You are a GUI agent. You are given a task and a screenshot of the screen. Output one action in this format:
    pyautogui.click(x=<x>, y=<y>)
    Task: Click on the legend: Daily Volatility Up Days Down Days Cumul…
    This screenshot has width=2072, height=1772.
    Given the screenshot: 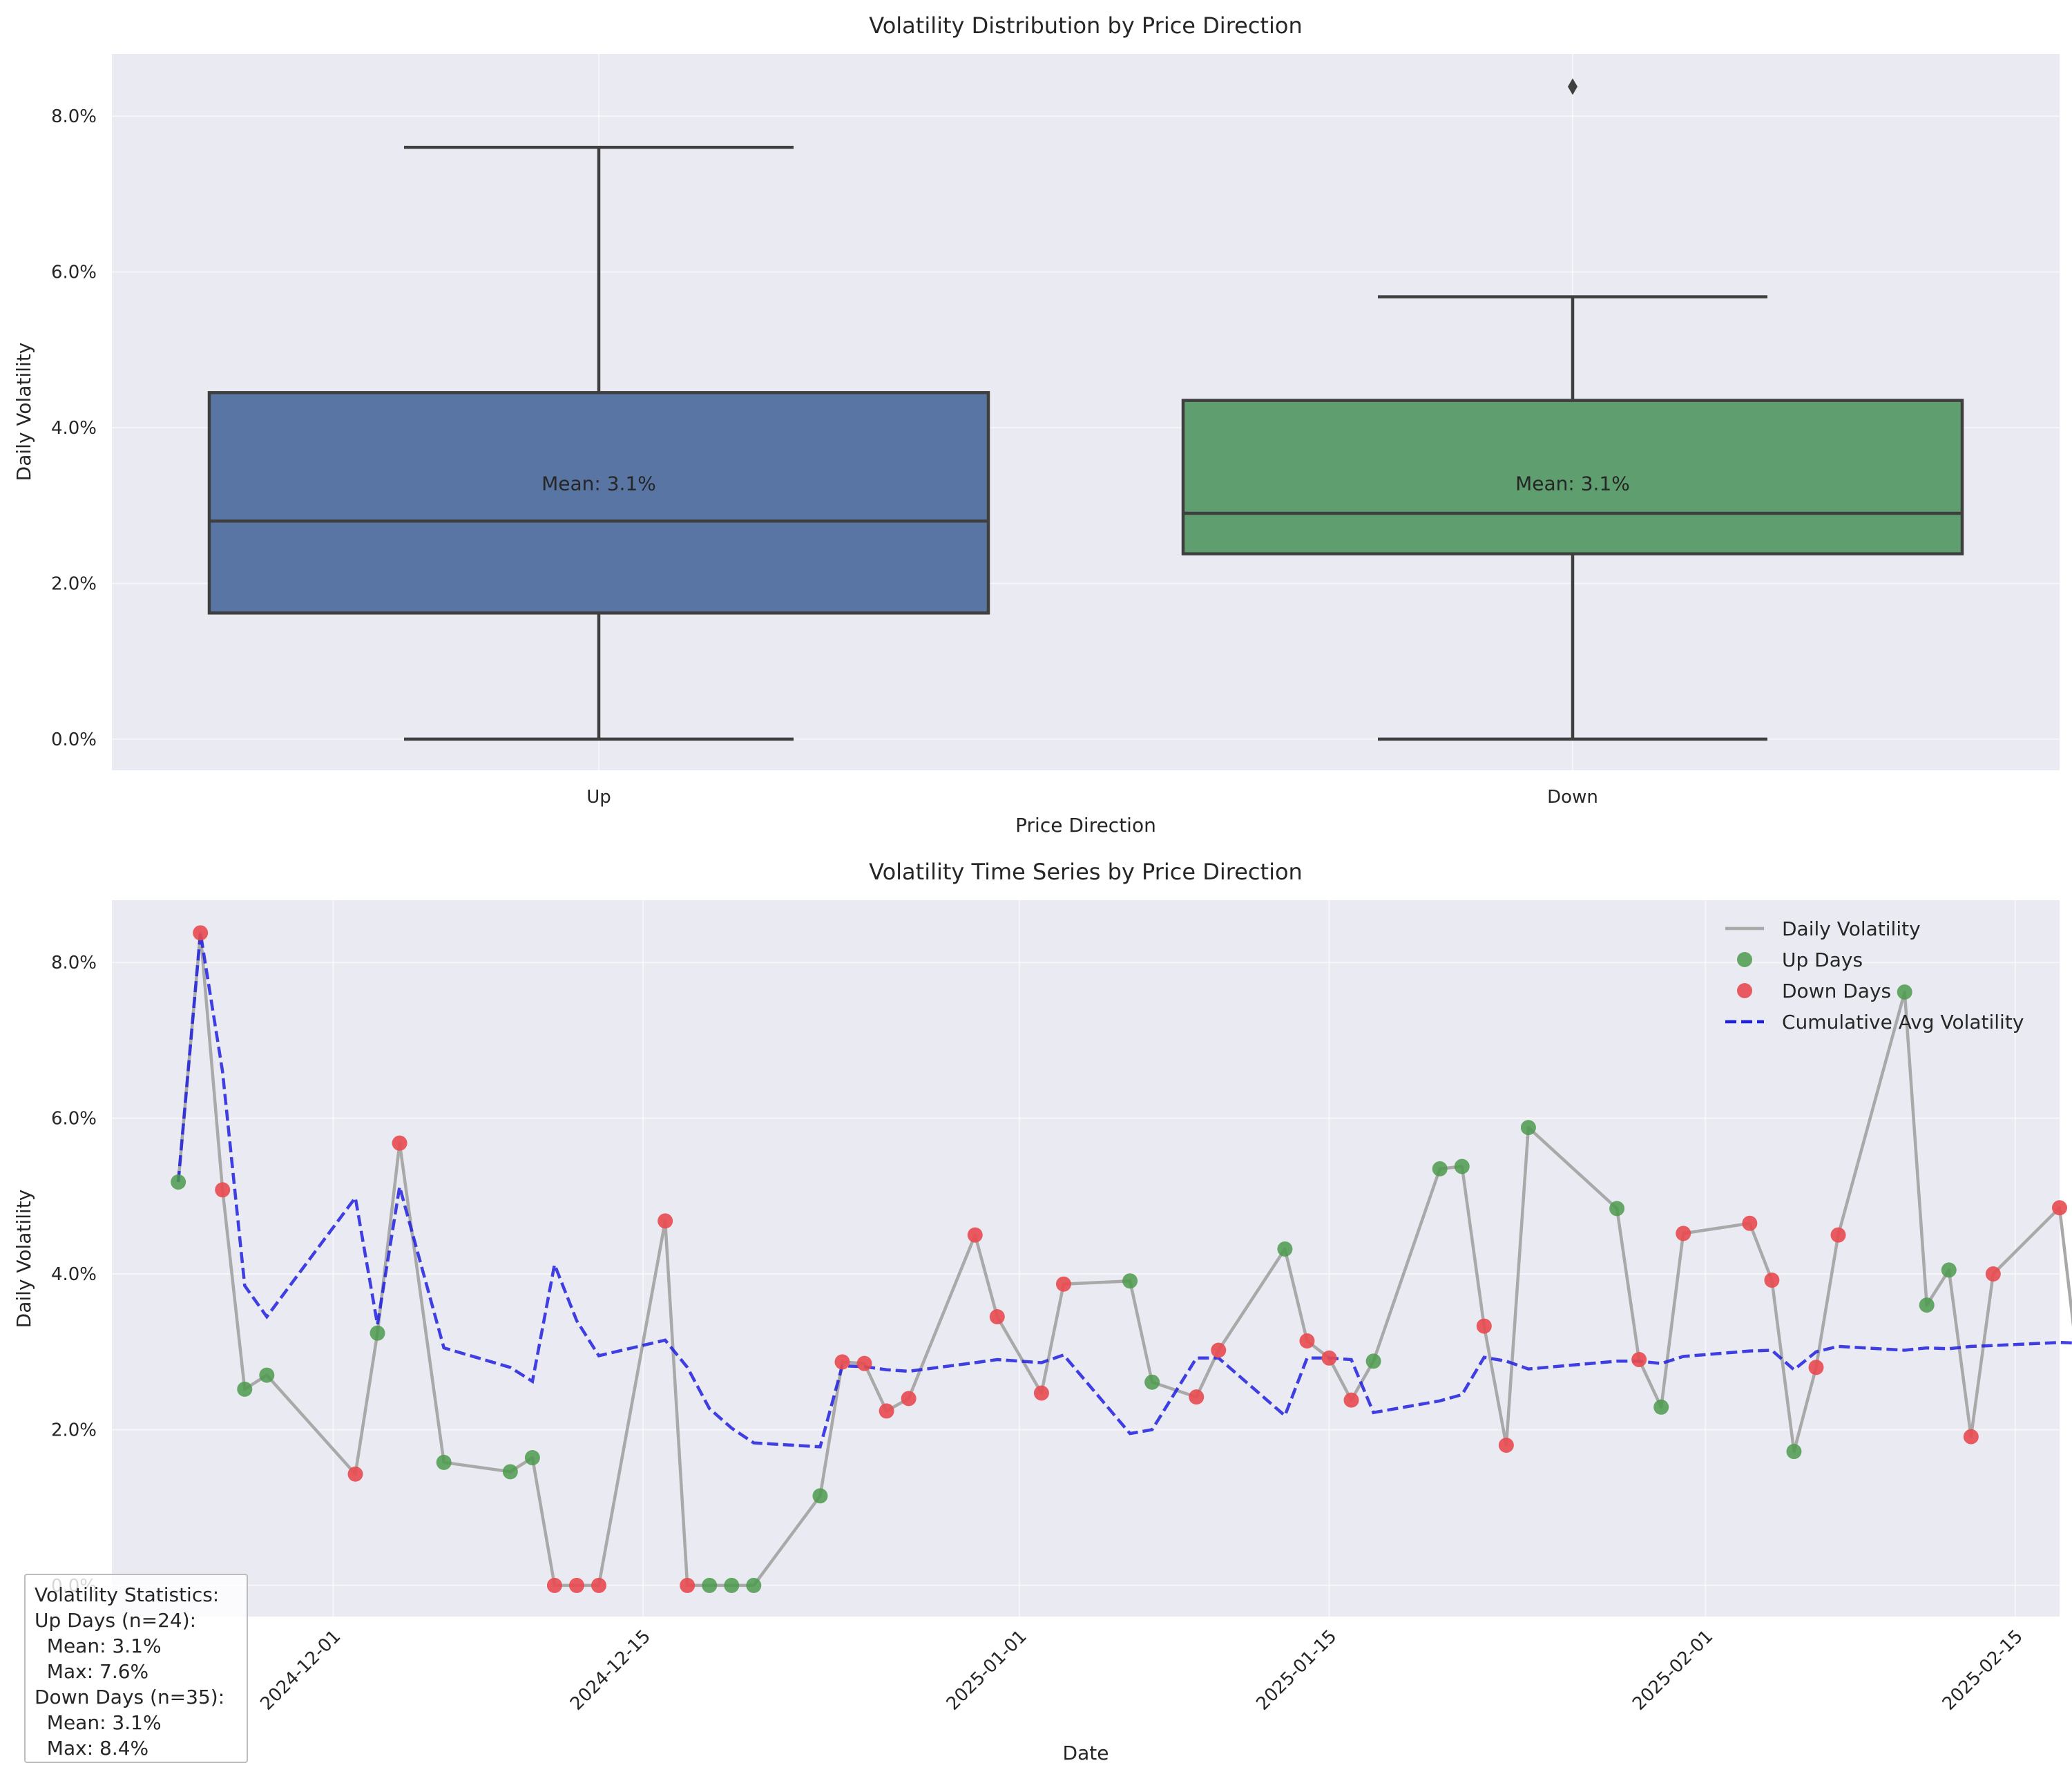 What is the action you would take?
    pyautogui.click(x=1874, y=975)
    